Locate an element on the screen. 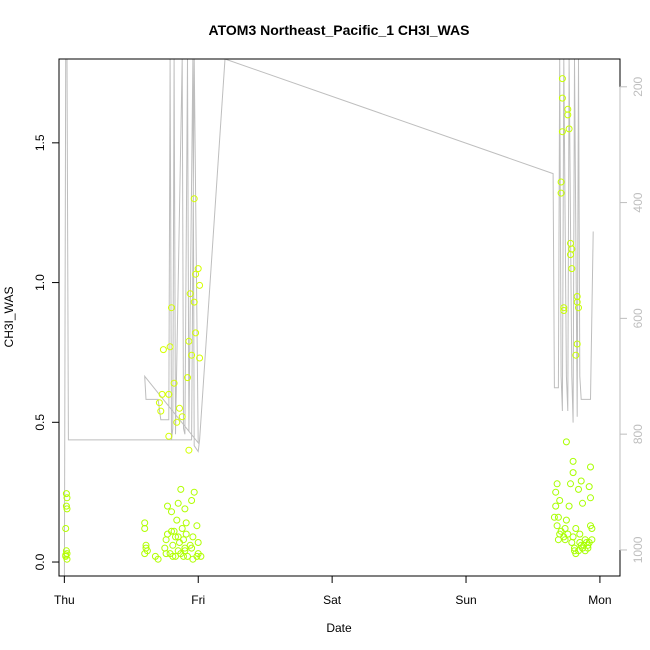 The image size is (650, 650). y-tick-label: 0.5 is located at coordinates (40, 422).